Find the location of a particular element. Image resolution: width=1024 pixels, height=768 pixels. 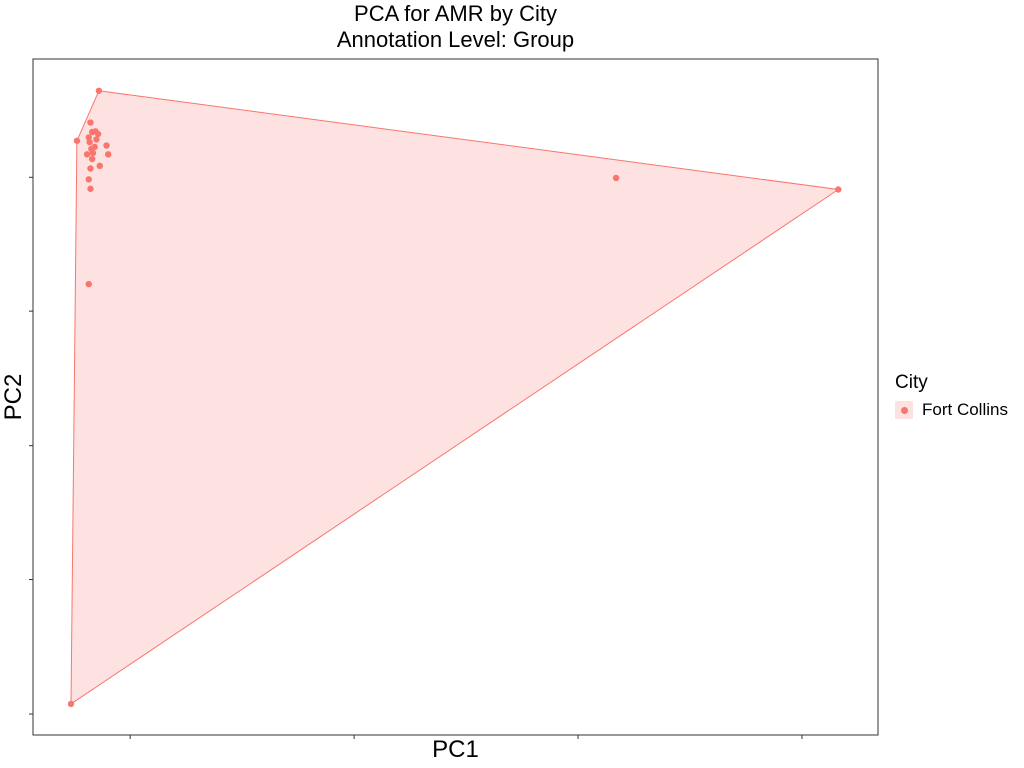

legend-dot-icon is located at coordinates (904, 410).